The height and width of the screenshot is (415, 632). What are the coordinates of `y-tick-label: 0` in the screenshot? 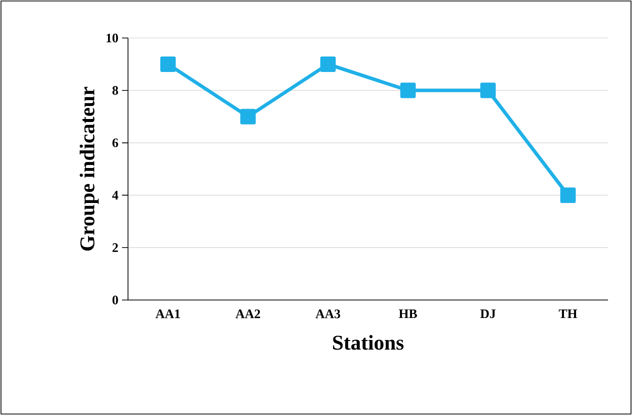 It's located at (115, 300).